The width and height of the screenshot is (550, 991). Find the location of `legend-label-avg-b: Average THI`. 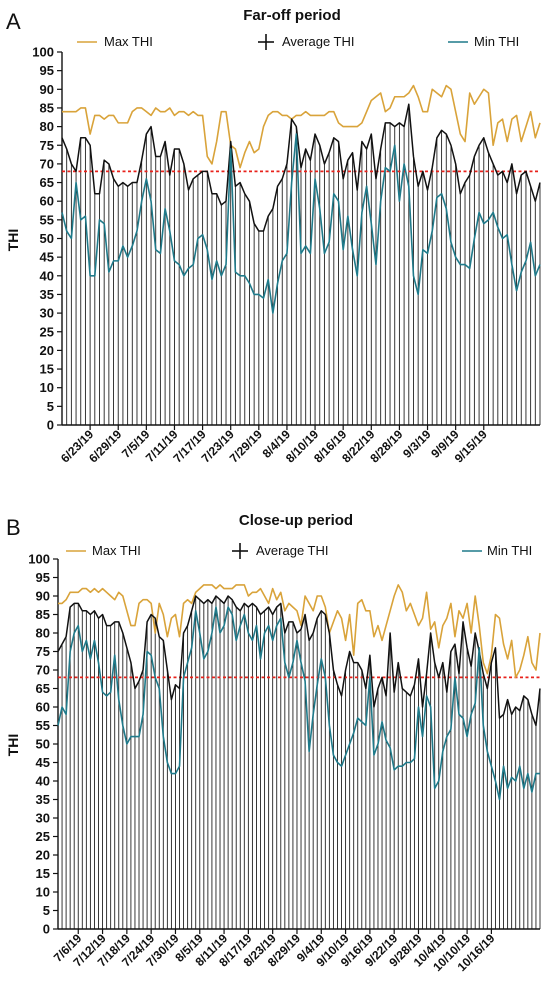

legend-label-avg-b: Average THI is located at coordinates (292, 550).